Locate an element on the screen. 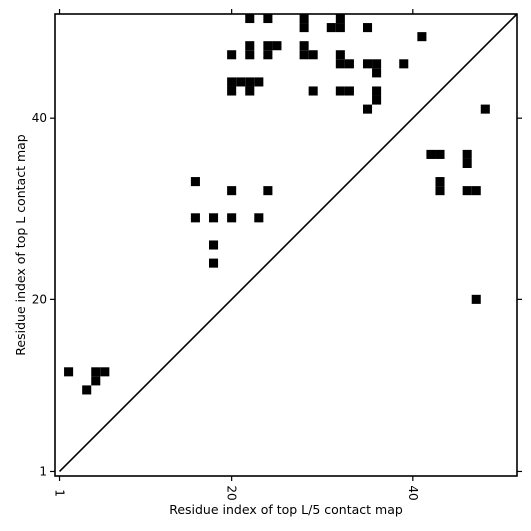  y-tick-label: 40 is located at coordinates (39, 118).